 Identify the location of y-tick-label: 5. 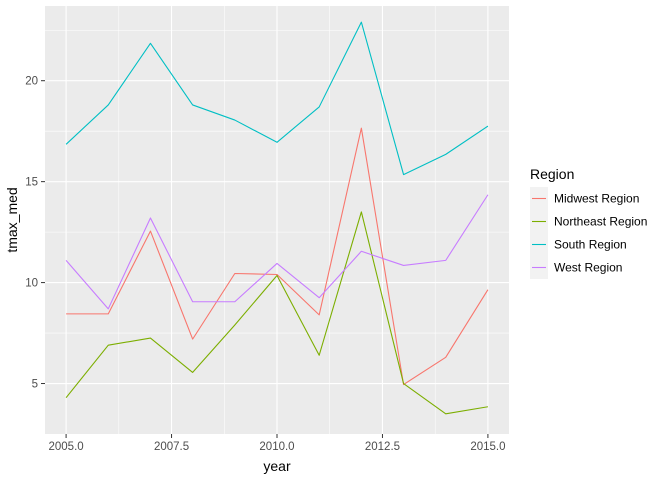
(35, 385).